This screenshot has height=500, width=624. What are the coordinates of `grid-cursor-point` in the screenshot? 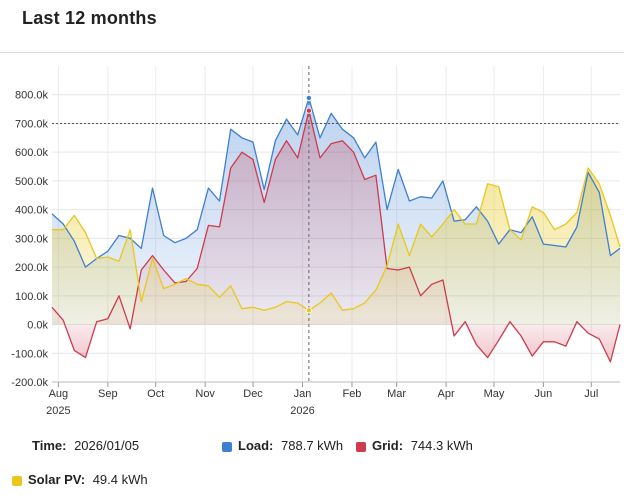 It's located at (308, 110).